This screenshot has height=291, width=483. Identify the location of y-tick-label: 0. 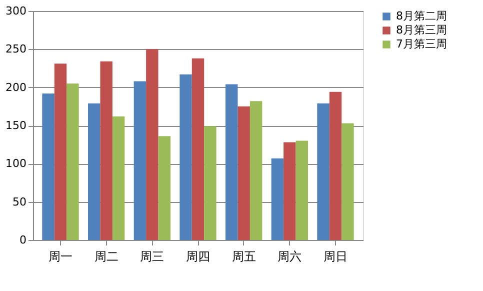
(23, 240).